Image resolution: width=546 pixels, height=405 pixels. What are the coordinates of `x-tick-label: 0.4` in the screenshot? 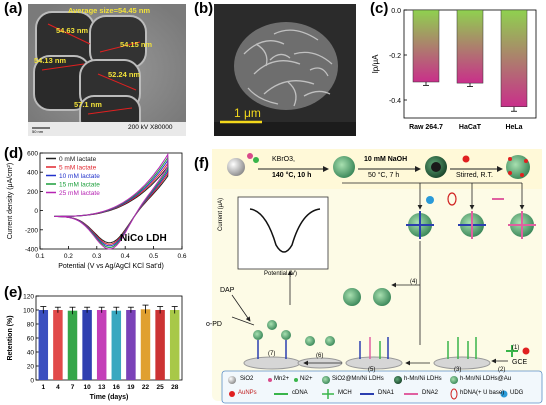 It's located at (125, 256).